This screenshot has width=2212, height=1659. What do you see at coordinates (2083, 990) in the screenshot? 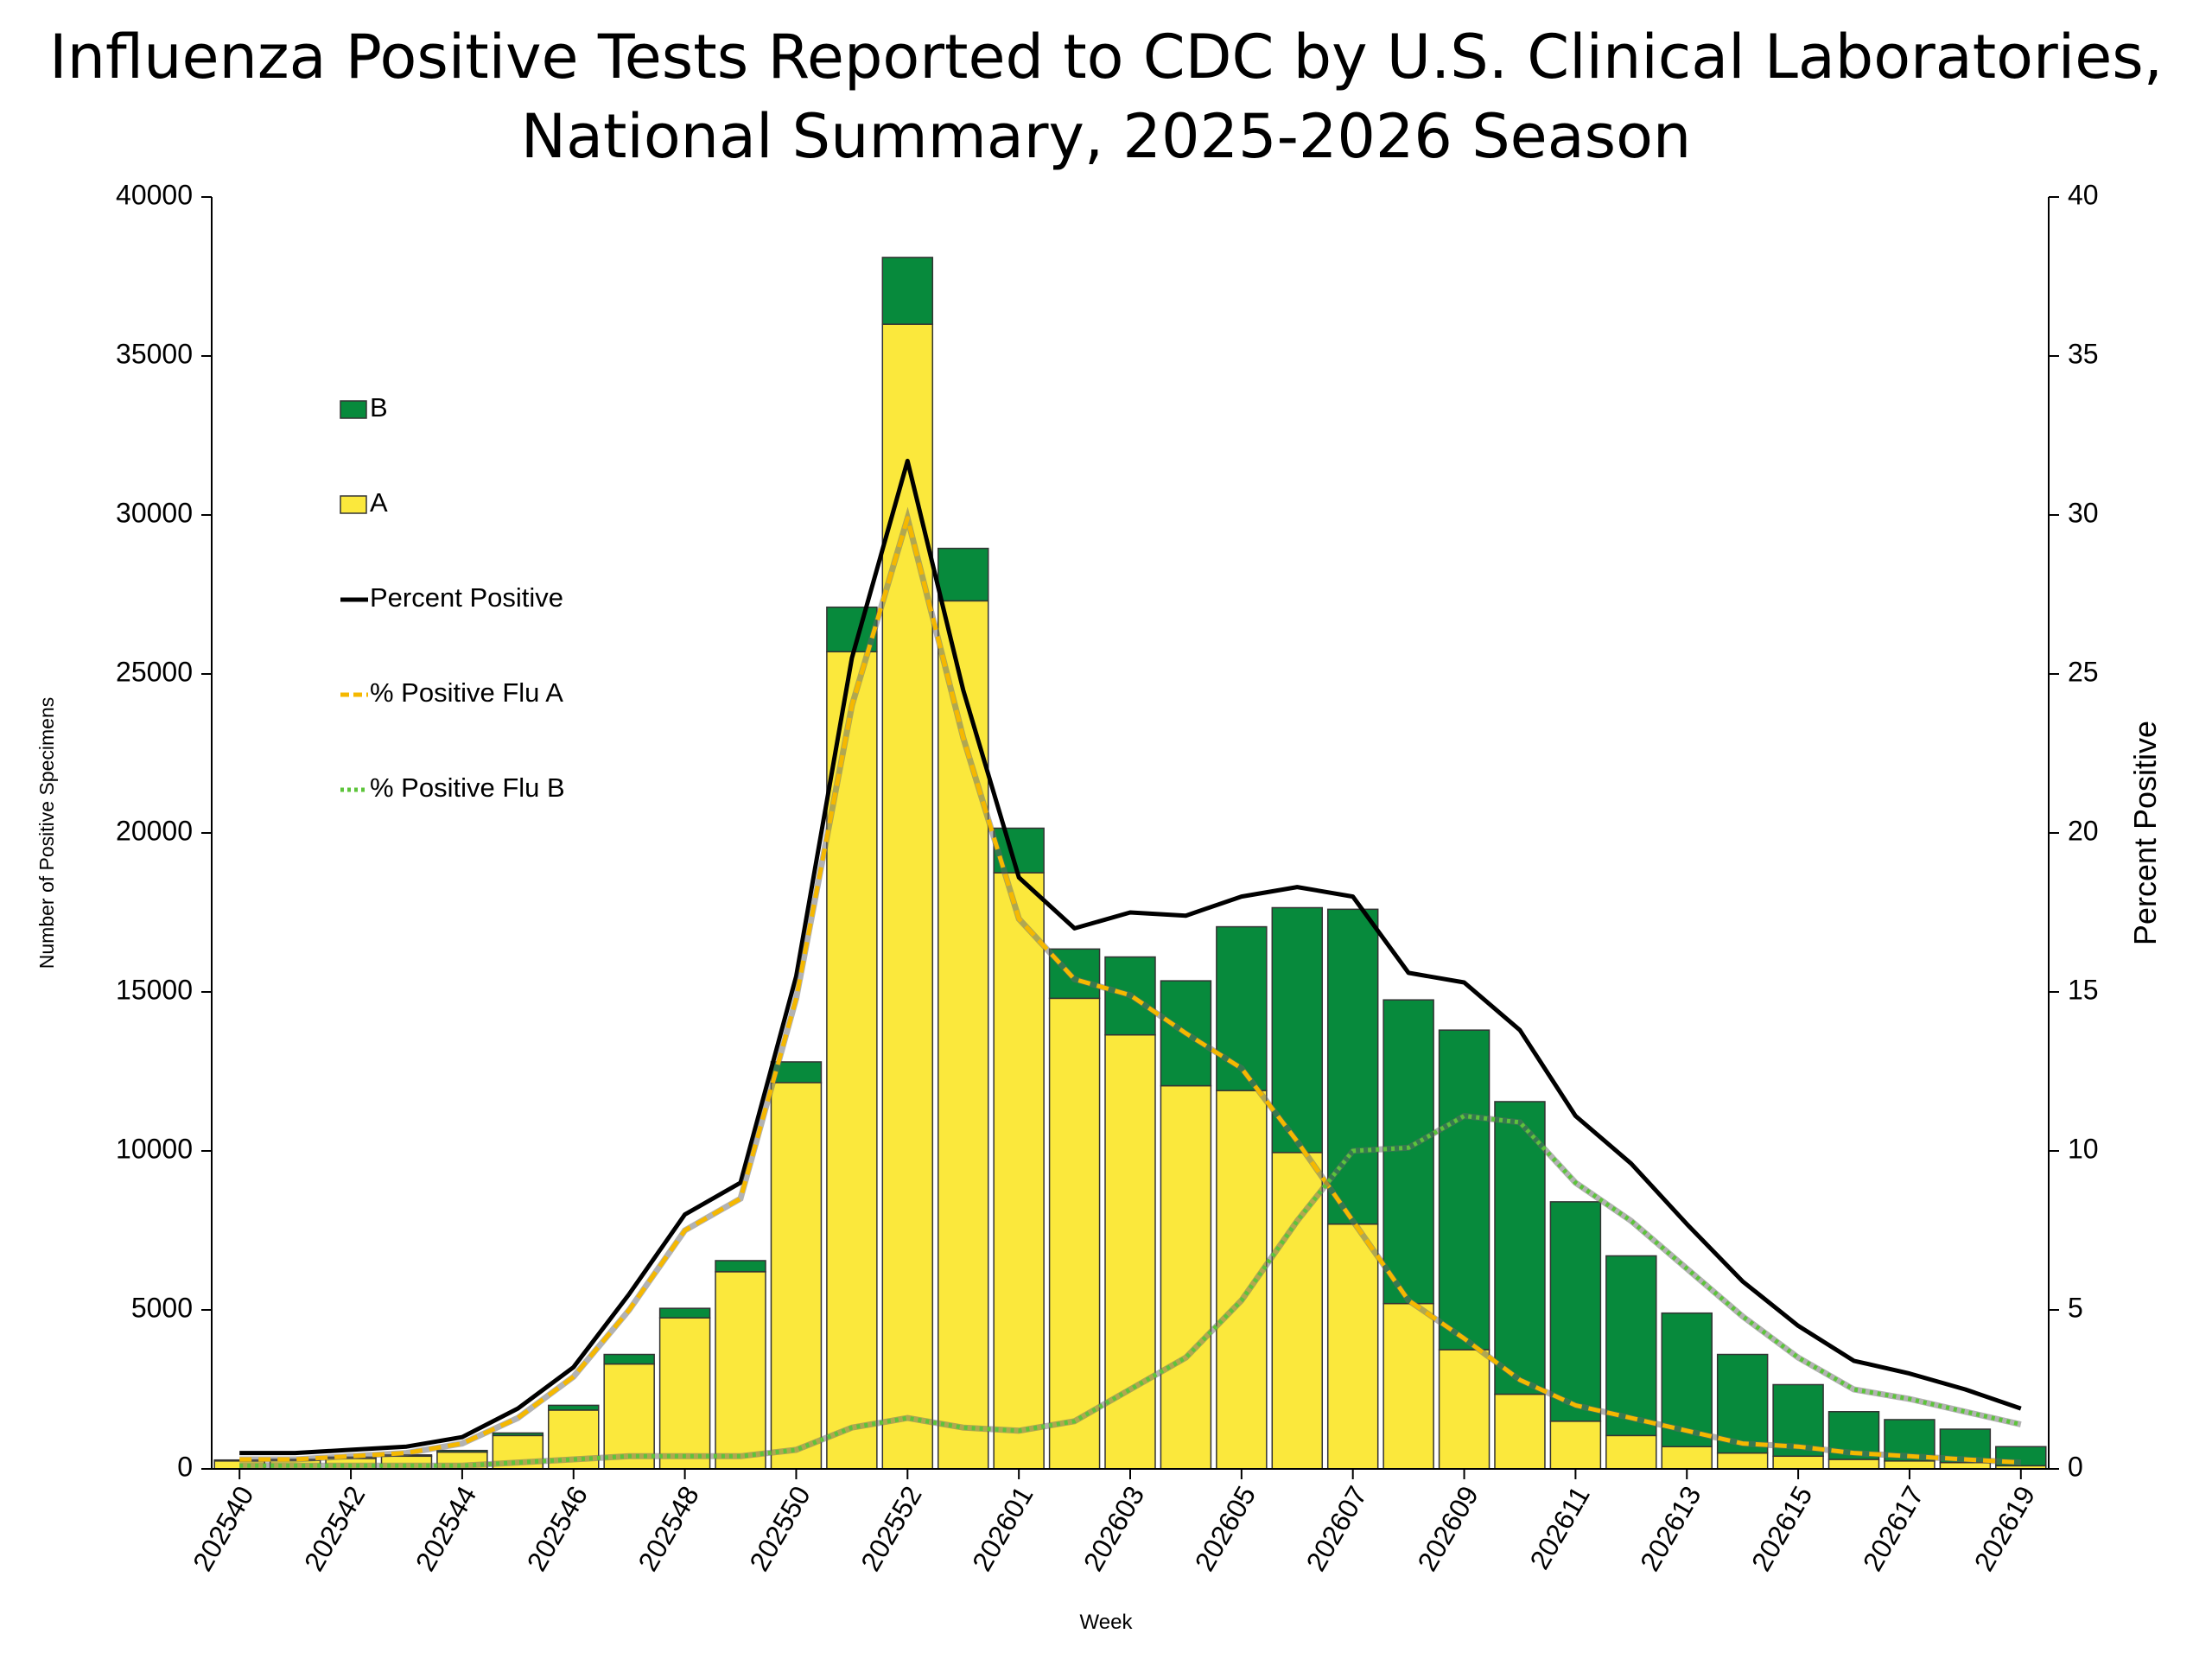
I see `y2-tick-label: 15` at bounding box center [2083, 990].